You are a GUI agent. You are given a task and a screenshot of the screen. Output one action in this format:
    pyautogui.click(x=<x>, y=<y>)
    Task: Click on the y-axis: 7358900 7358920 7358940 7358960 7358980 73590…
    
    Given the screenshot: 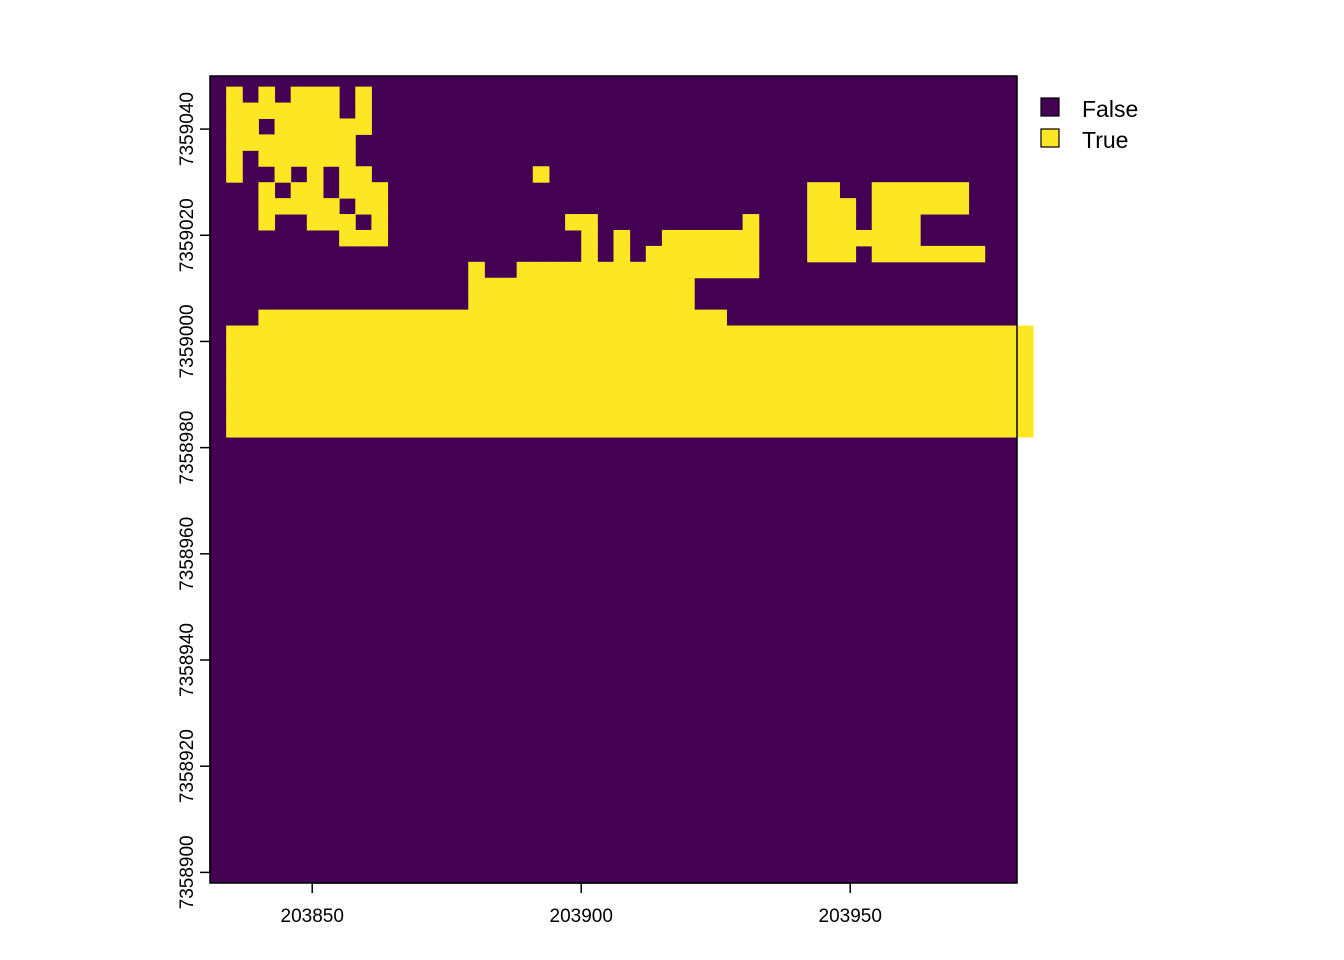 What is the action you would take?
    pyautogui.click(x=194, y=500)
    